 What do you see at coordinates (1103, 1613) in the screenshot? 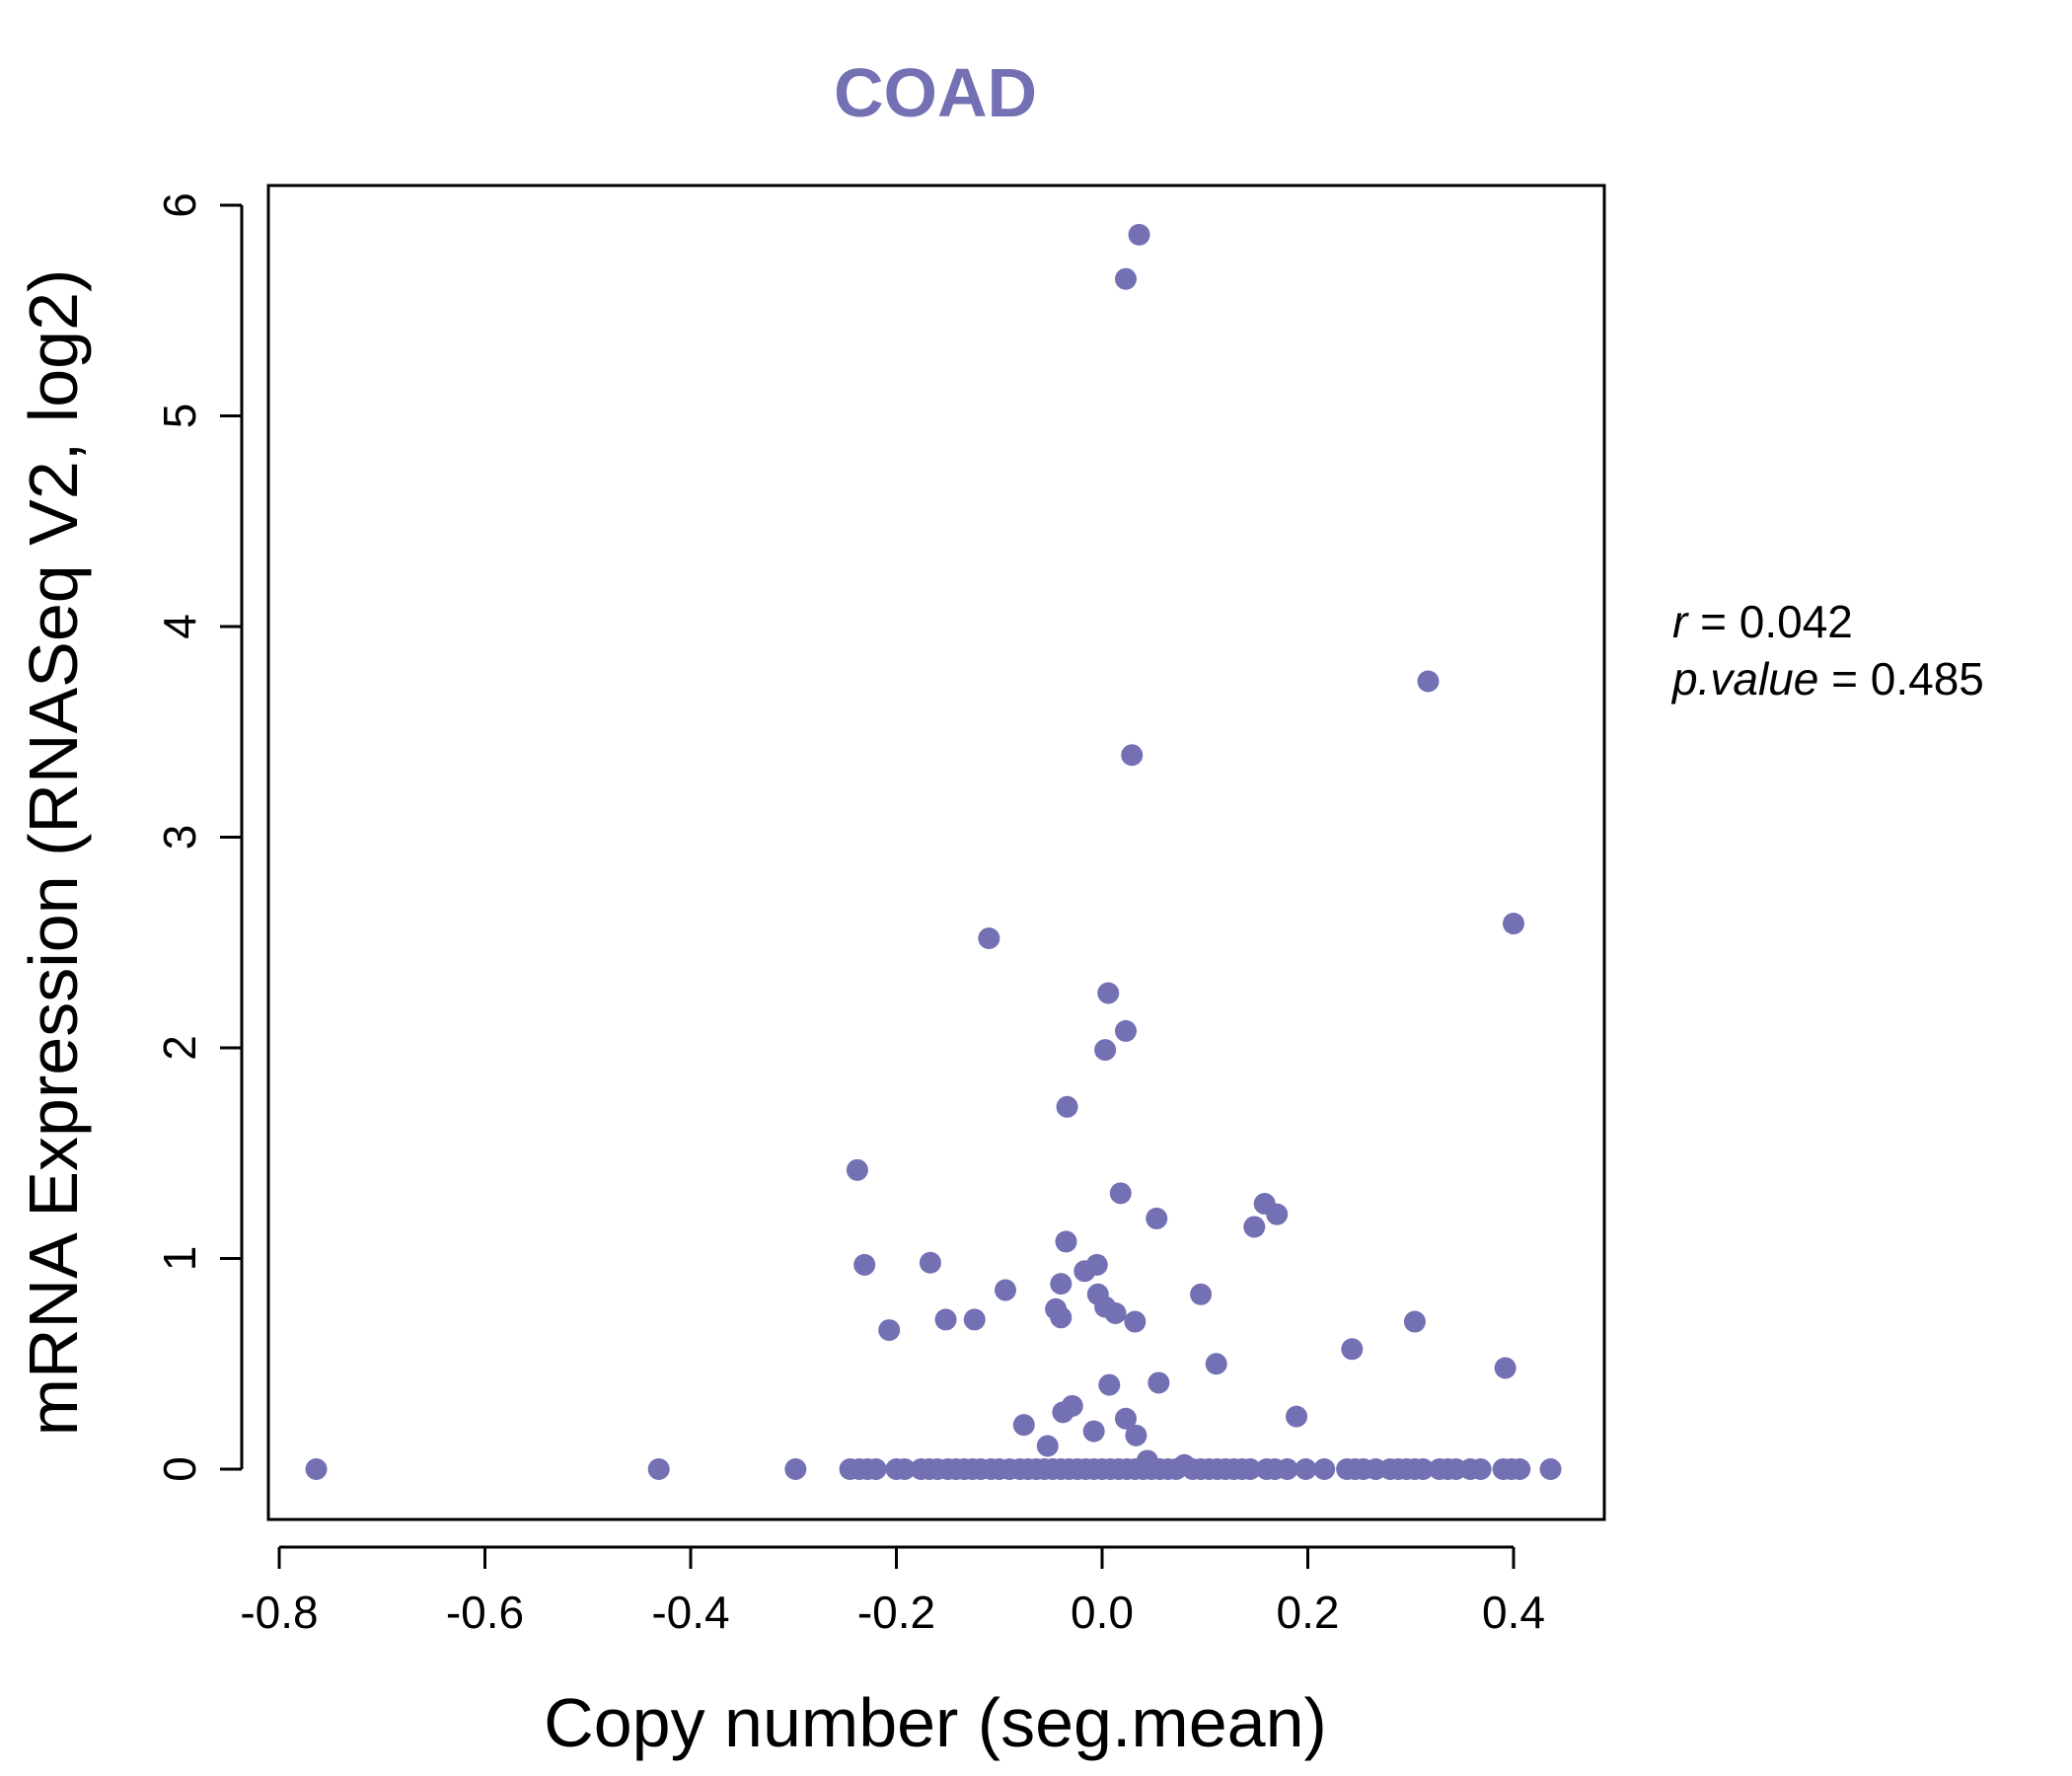
I see `x-tick-label: 0.0` at bounding box center [1103, 1613].